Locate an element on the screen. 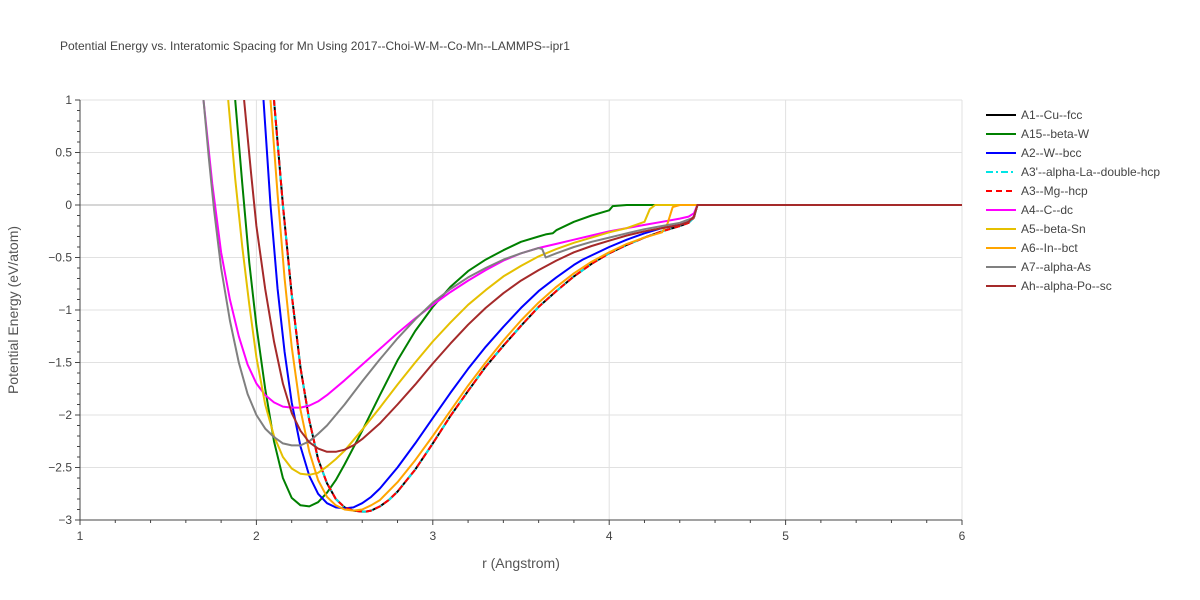 The height and width of the screenshot is (600, 1200). legend-label: A15--beta-W is located at coordinates (1055, 134).